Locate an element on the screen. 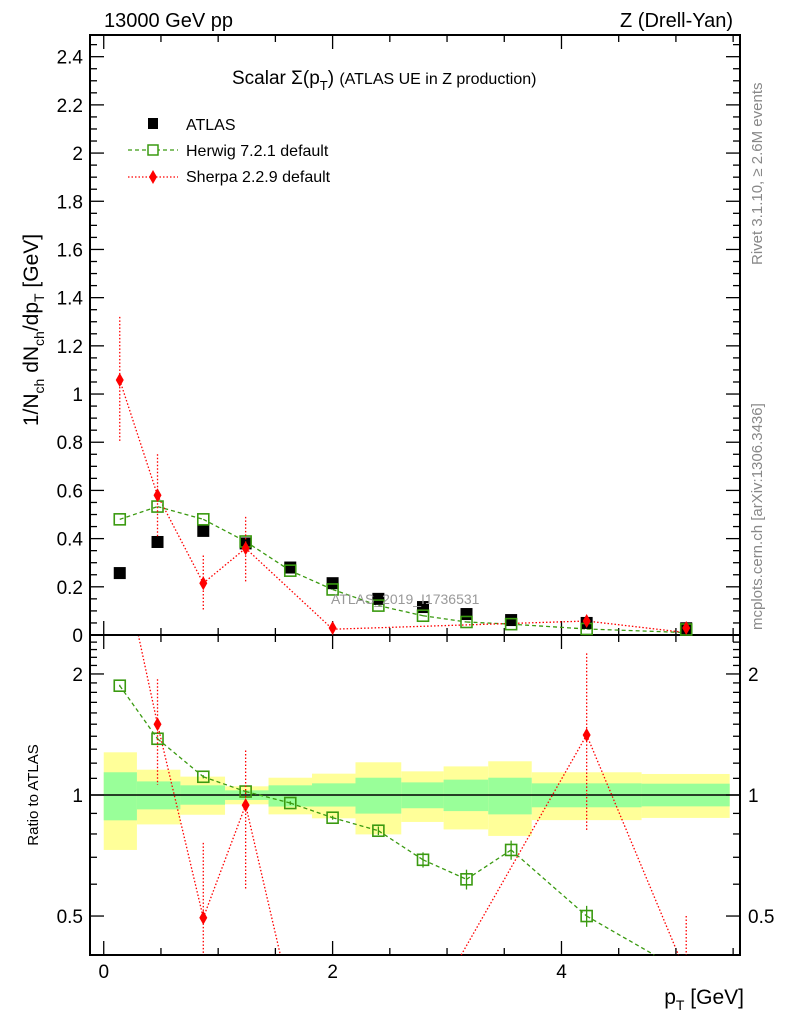 The width and height of the screenshot is (786, 1024). x-tick-label: 2 is located at coordinates (332, 972).